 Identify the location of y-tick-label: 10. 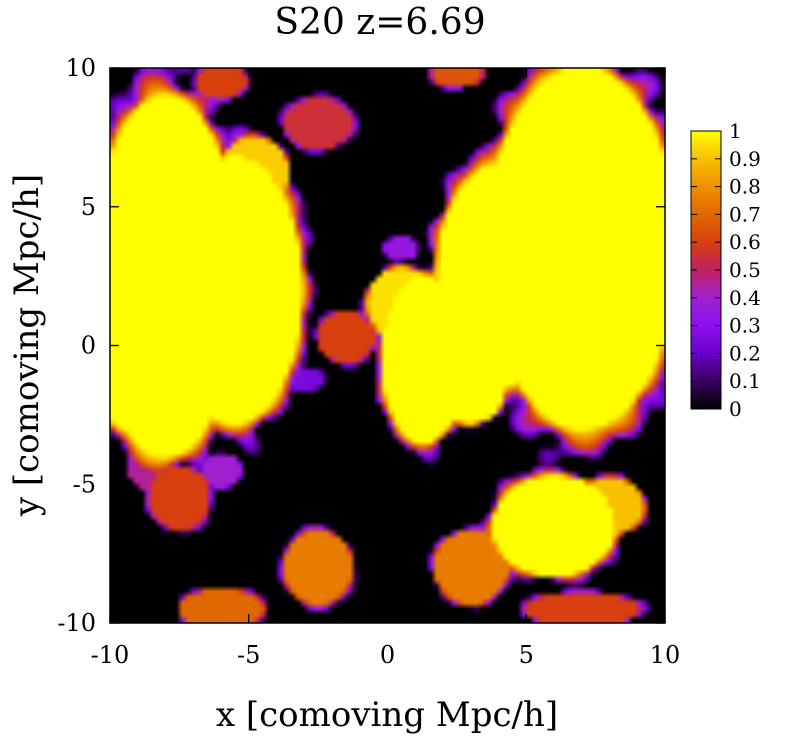
(80, 68).